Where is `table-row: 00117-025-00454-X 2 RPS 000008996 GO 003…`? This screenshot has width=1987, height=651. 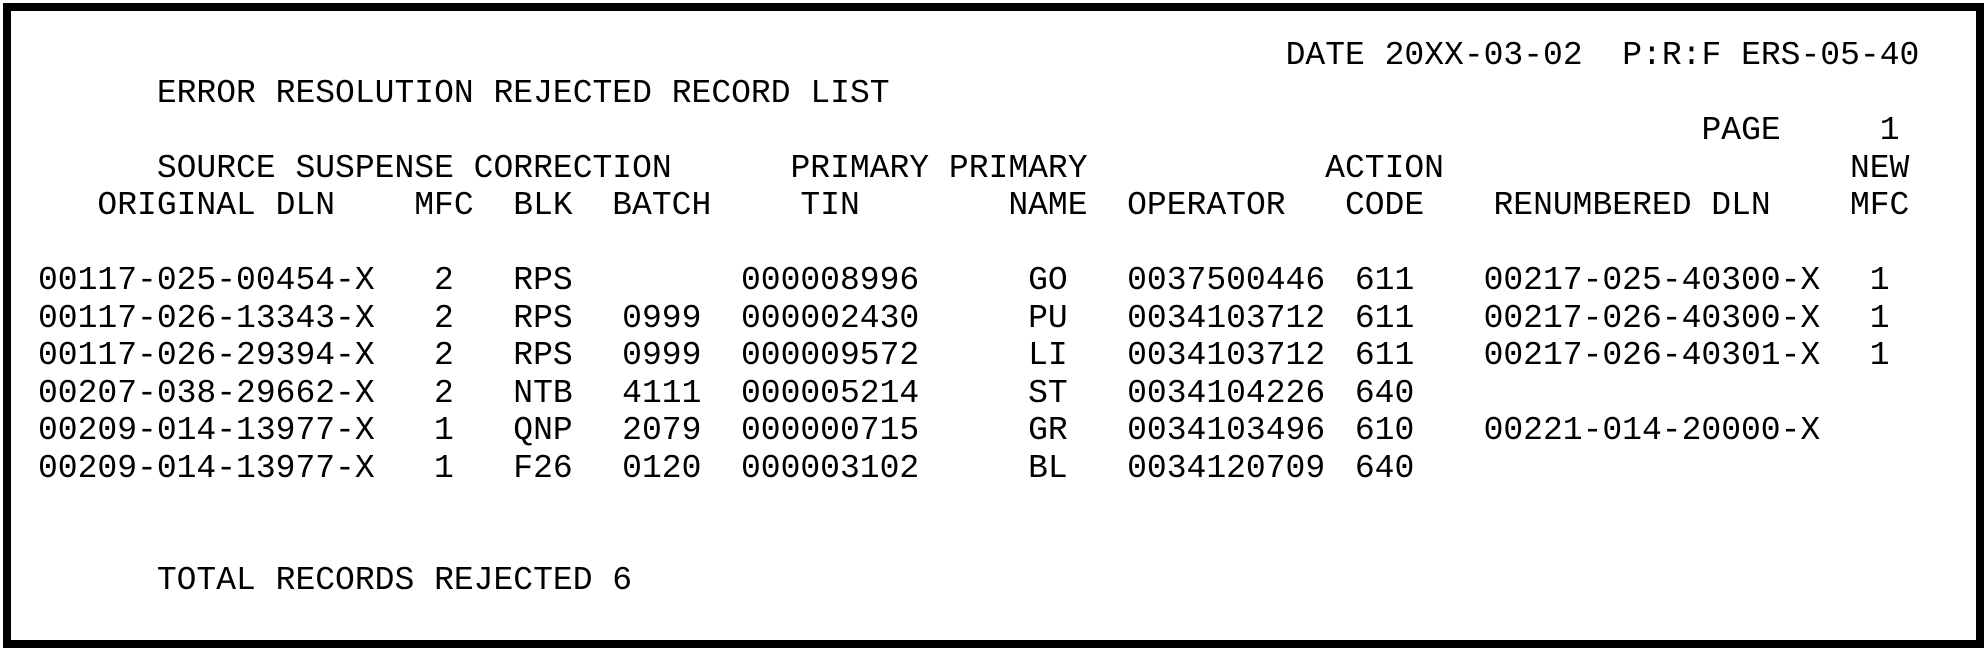 table-row: 00117-025-00454-X 2 RPS 000008996 GO 003… is located at coordinates (988, 281).